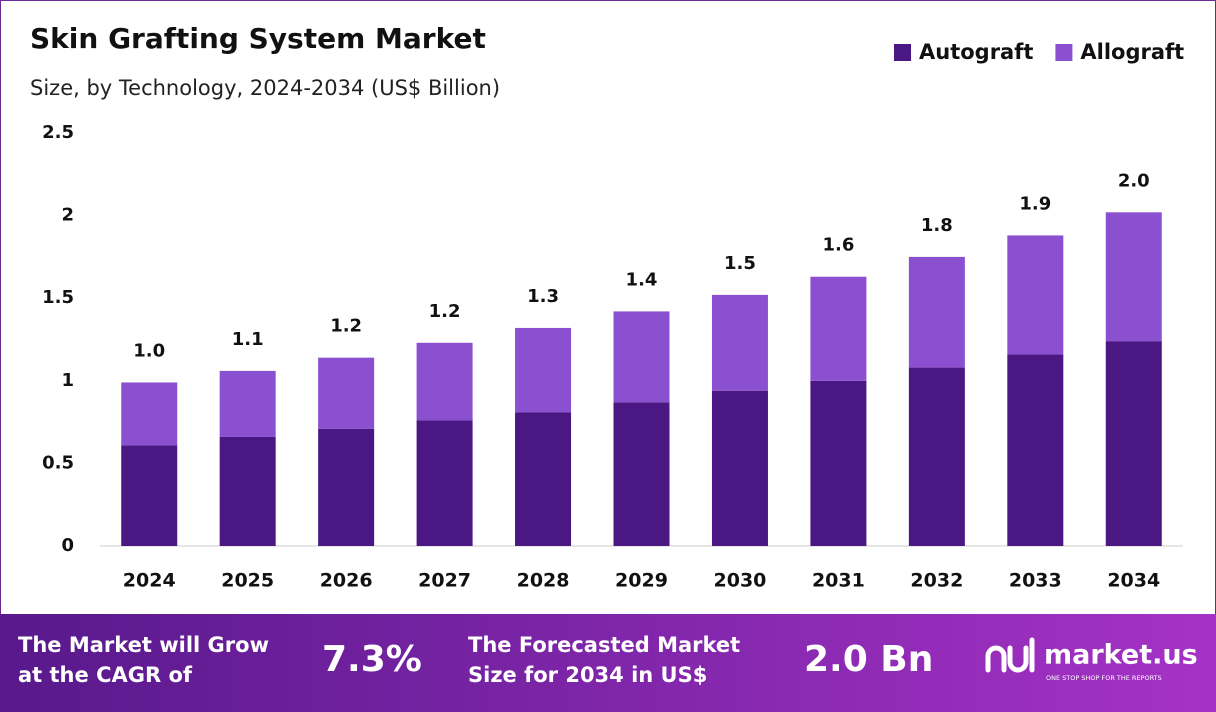 This screenshot has height=712, width=1216. I want to click on total-label: 1.3, so click(543, 296).